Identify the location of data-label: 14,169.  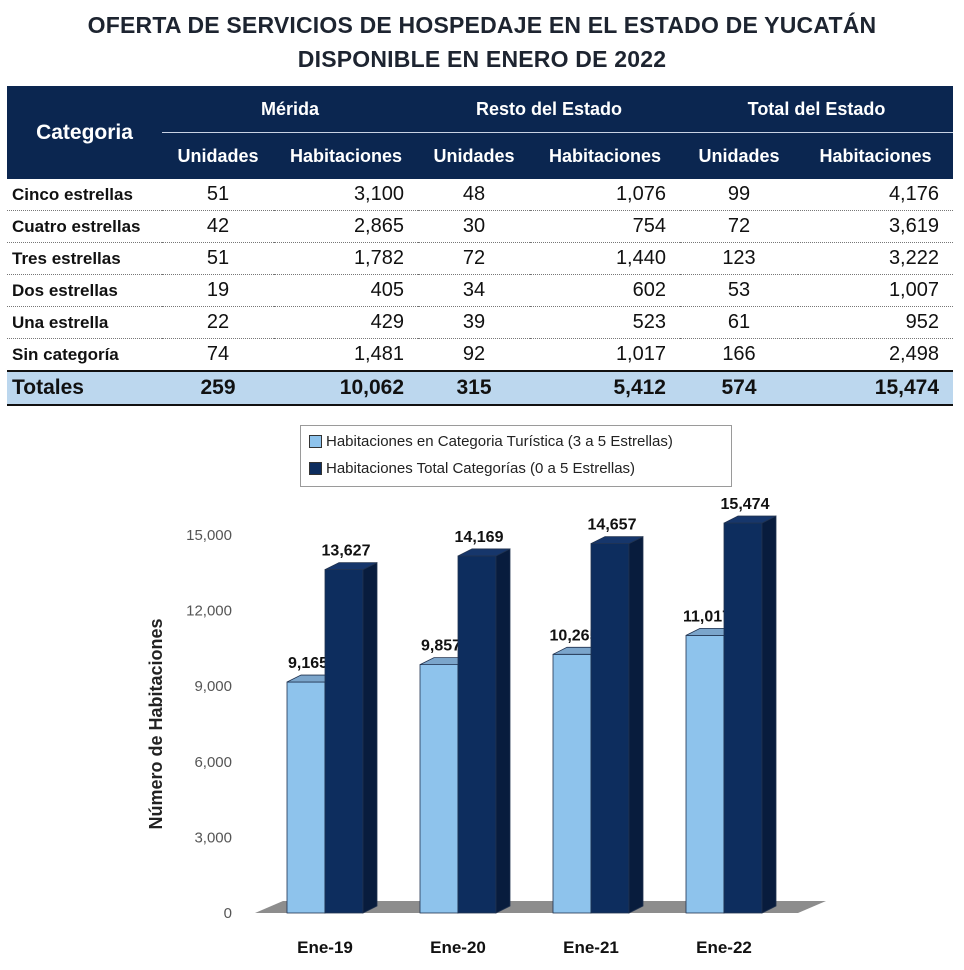
(479, 537).